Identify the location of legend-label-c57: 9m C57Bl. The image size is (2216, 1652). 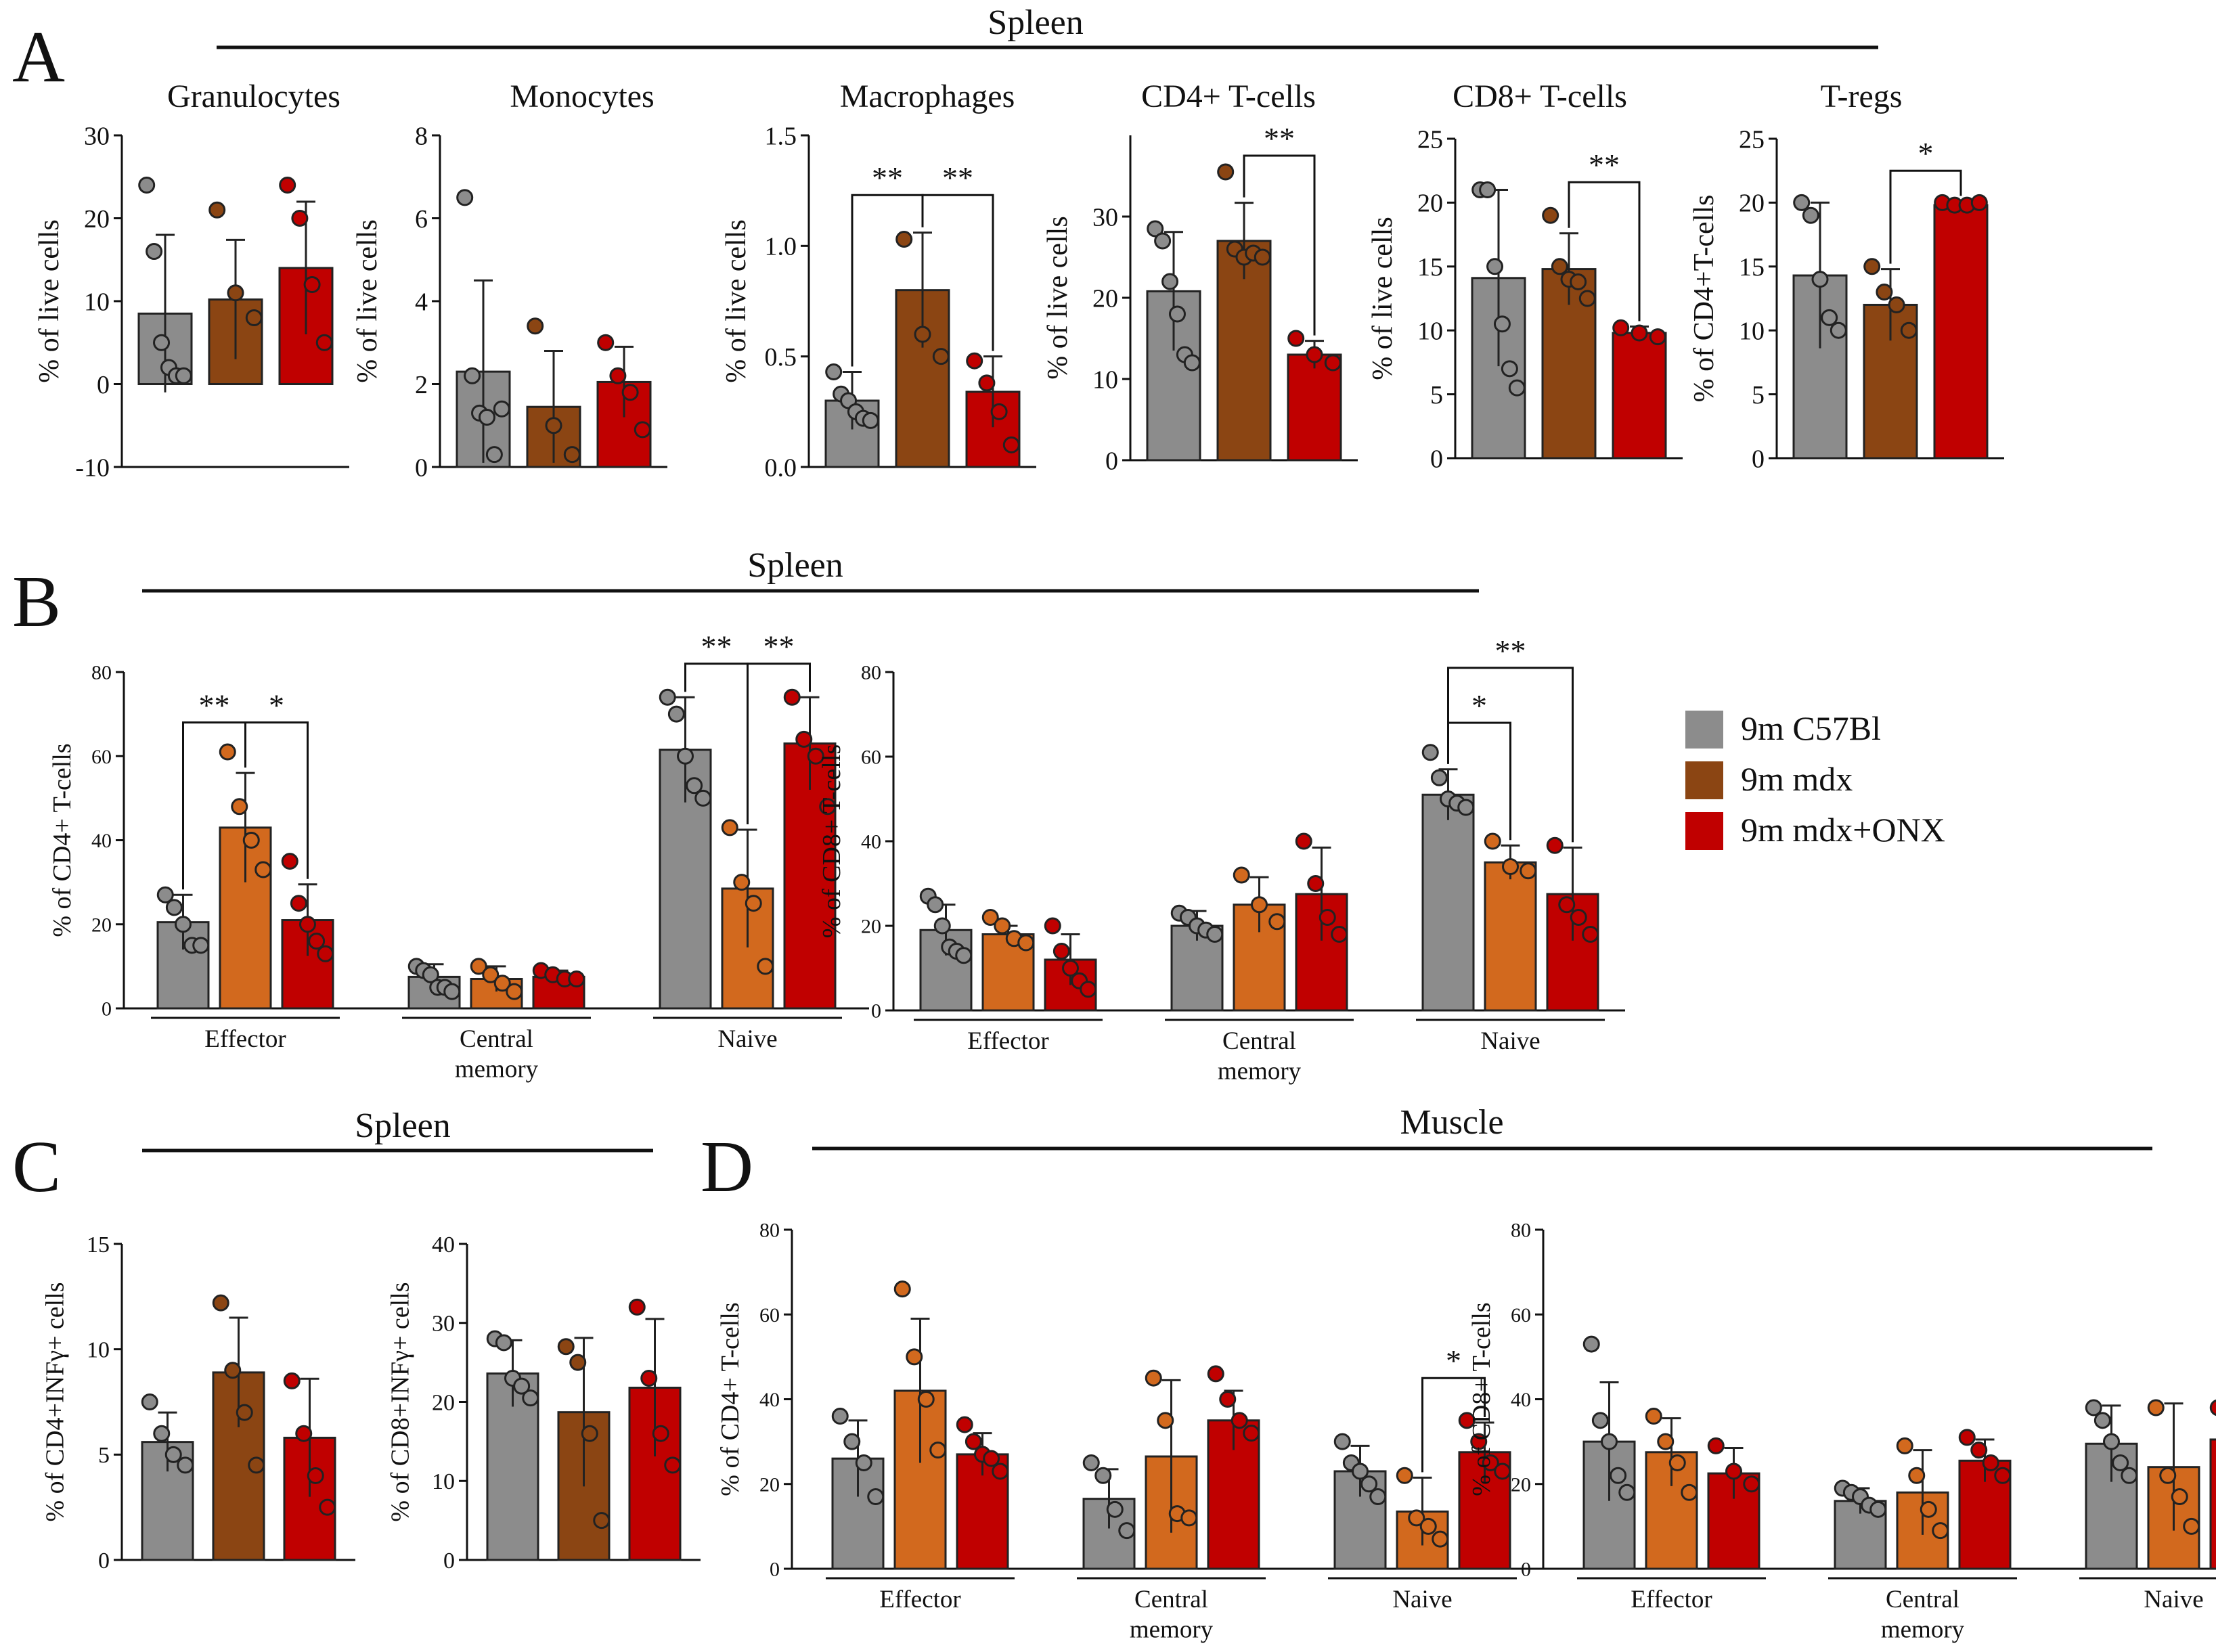
(1811, 728).